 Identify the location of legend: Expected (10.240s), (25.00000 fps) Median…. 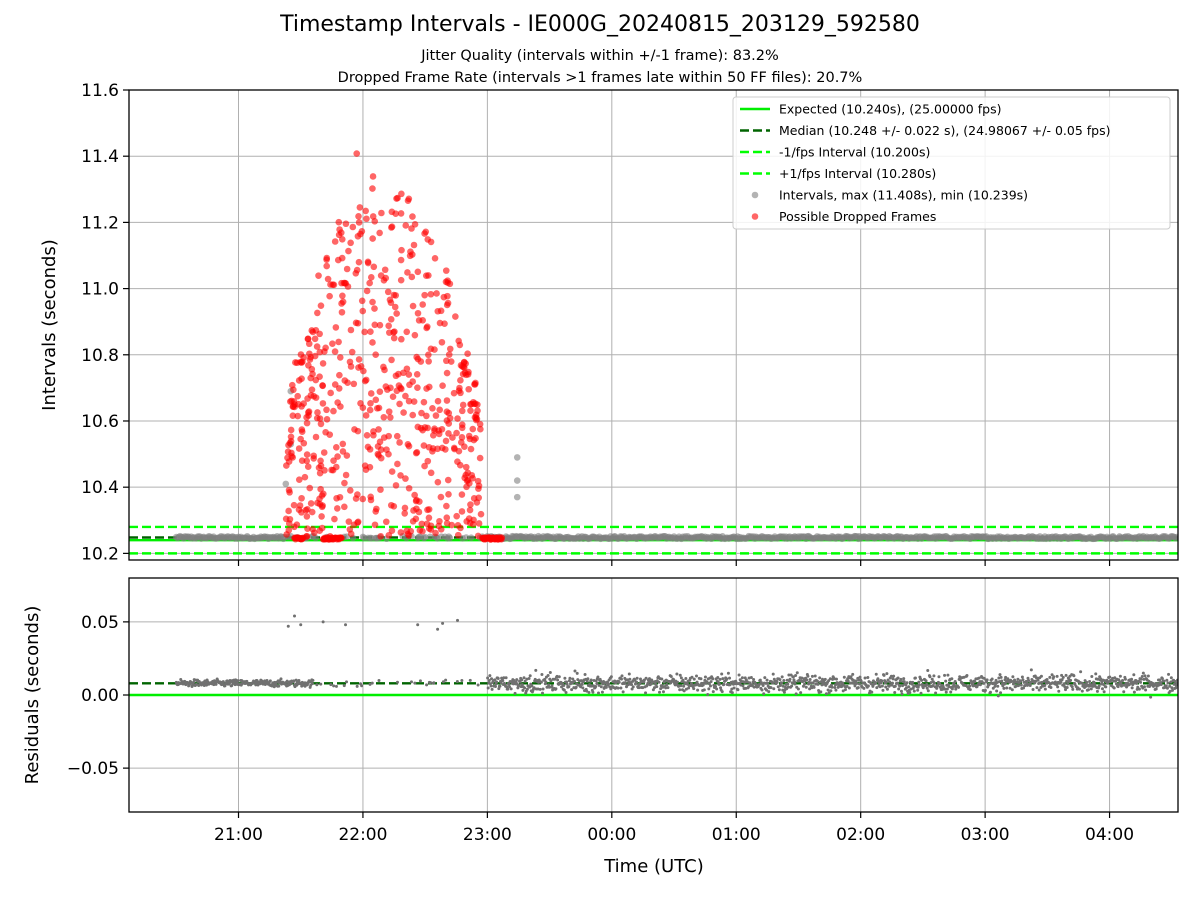
(951, 163).